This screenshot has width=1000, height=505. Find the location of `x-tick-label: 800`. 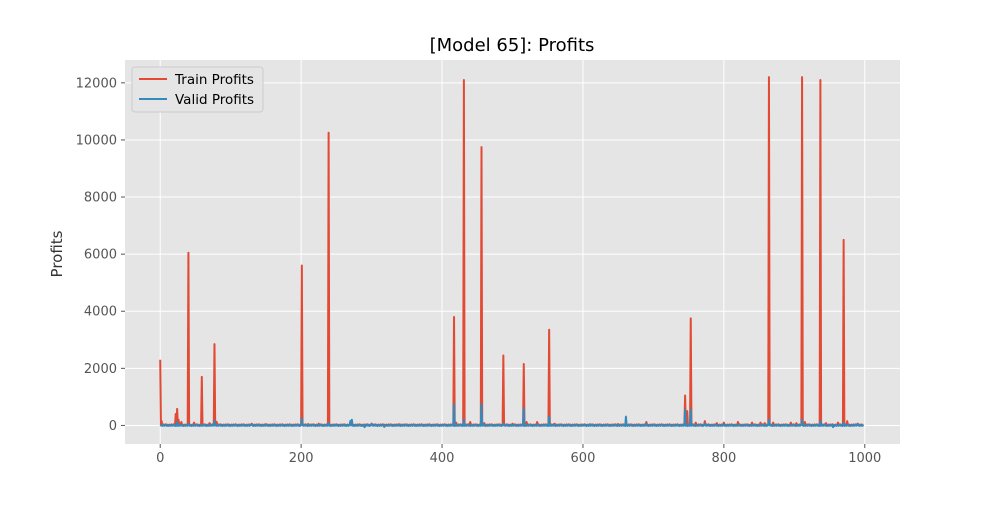

x-tick-label: 800 is located at coordinates (723, 458).